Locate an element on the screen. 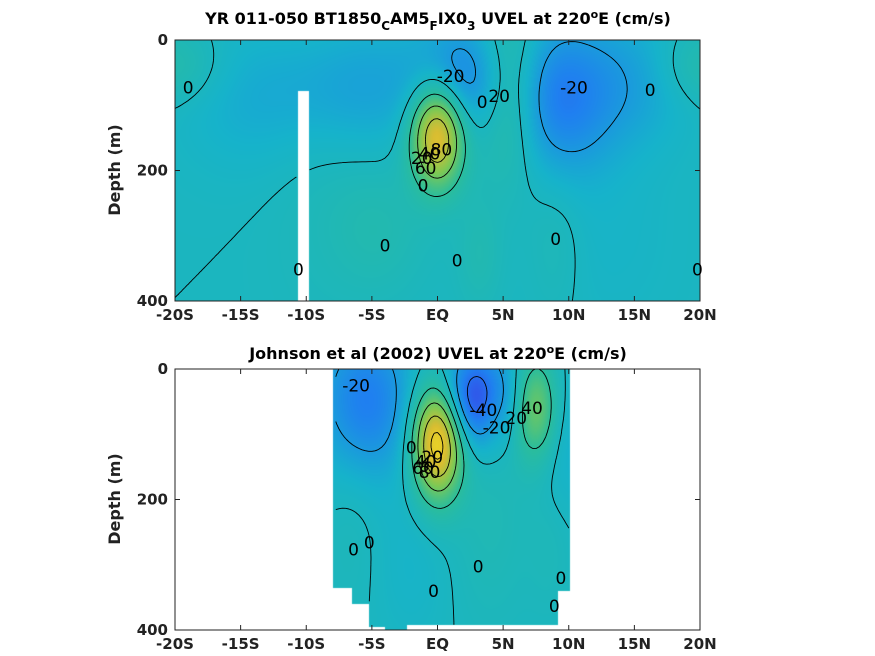 Image resolution: width=875 pixels, height=656 pixels. upper-title-sub3: 3 is located at coordinates (471, 26).